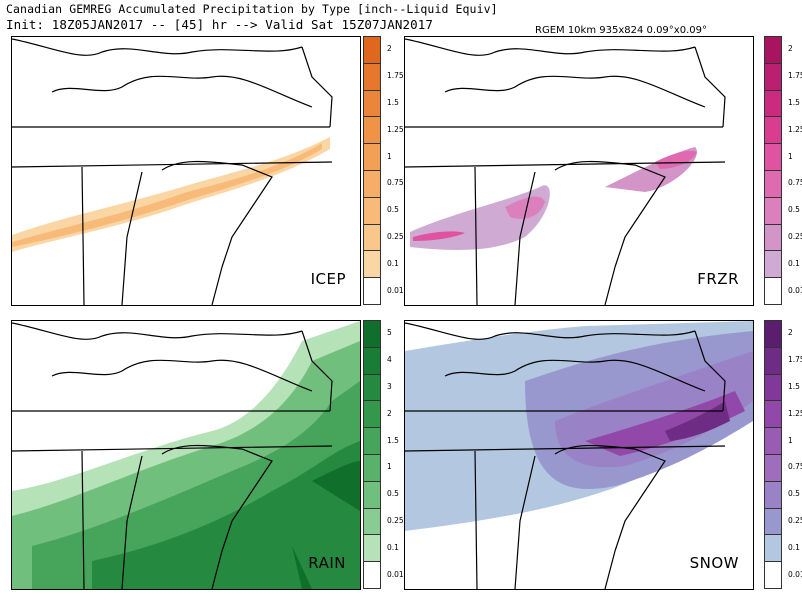 Image resolution: width=802 pixels, height=603 pixels. Describe the element at coordinates (328, 279) in the screenshot. I see `panel-label-icep: ICEP` at that location.